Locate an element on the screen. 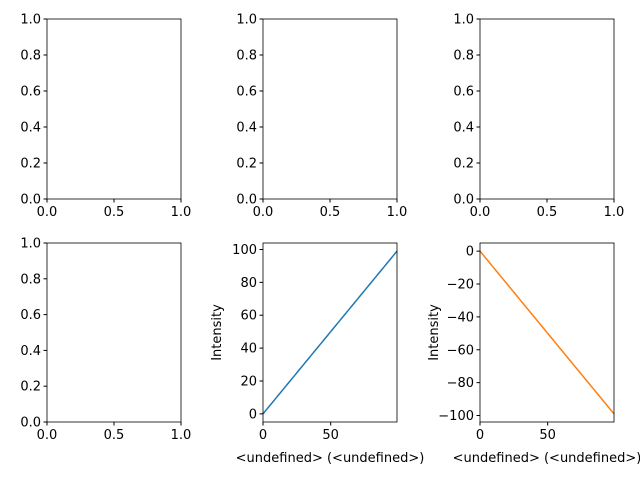 This screenshot has height=484, width=640. y-tick-label: −40 is located at coordinates (460, 317).